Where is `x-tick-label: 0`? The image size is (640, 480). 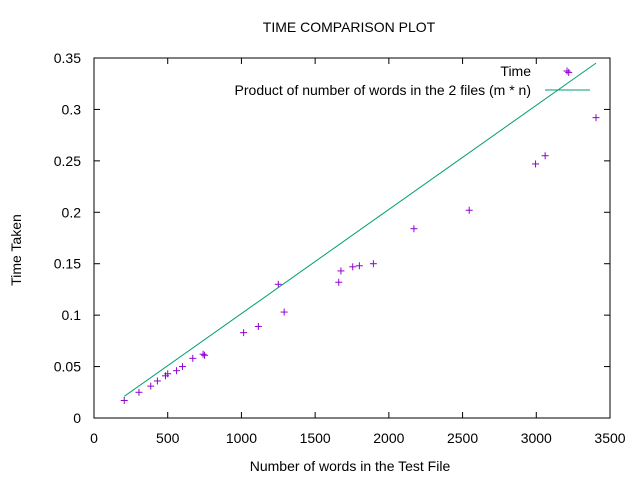 x-tick-label: 0 is located at coordinates (94, 438).